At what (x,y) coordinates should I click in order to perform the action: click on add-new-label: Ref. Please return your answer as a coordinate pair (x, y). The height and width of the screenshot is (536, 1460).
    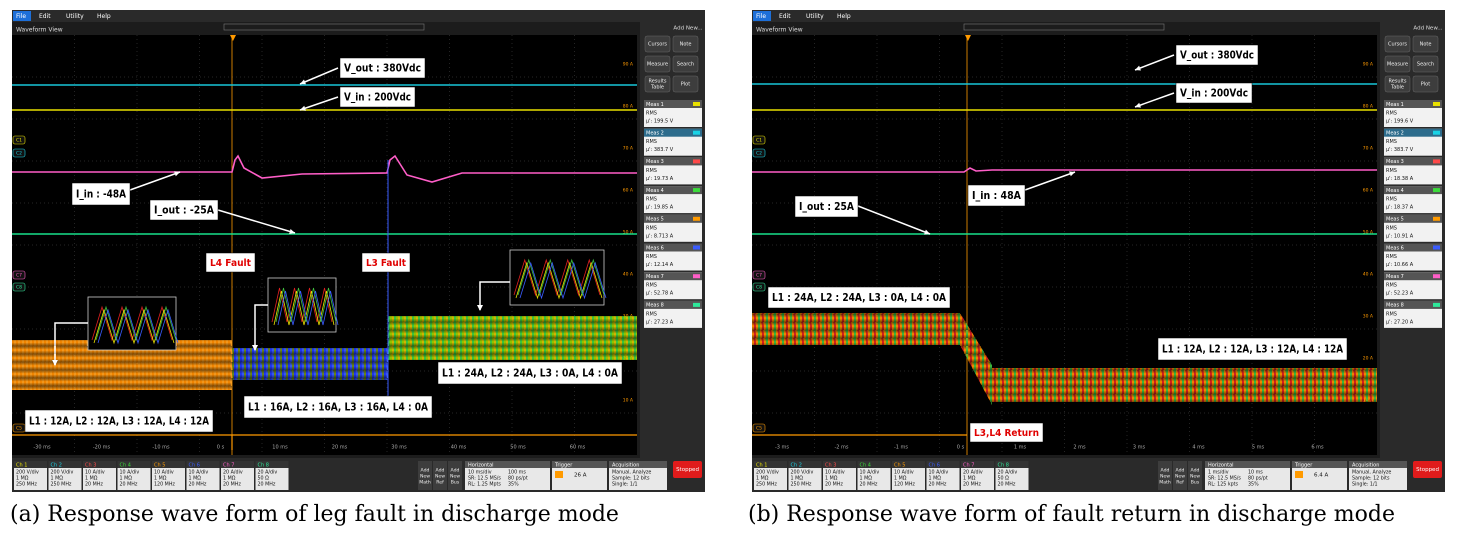
    Looking at the image, I should click on (1180, 483).